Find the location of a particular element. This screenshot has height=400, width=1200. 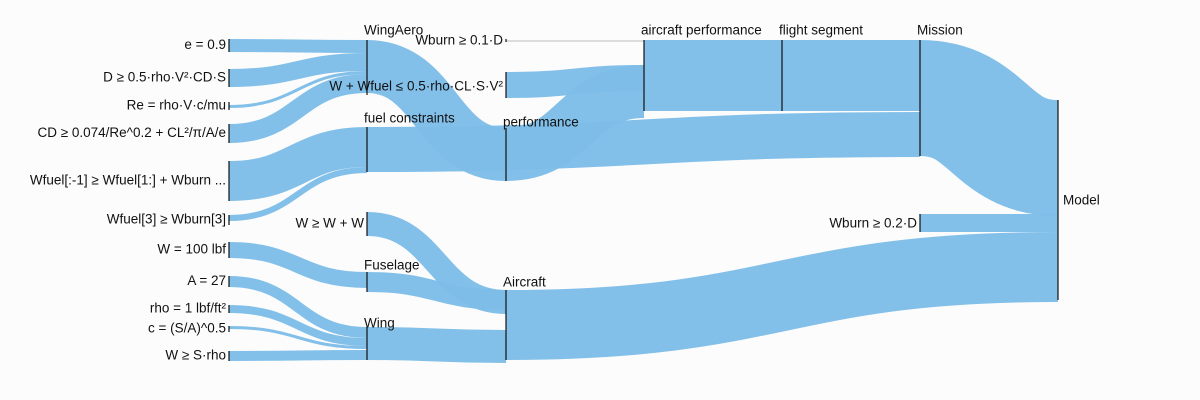

link-re-to-wingaero is located at coordinates (298, 89).